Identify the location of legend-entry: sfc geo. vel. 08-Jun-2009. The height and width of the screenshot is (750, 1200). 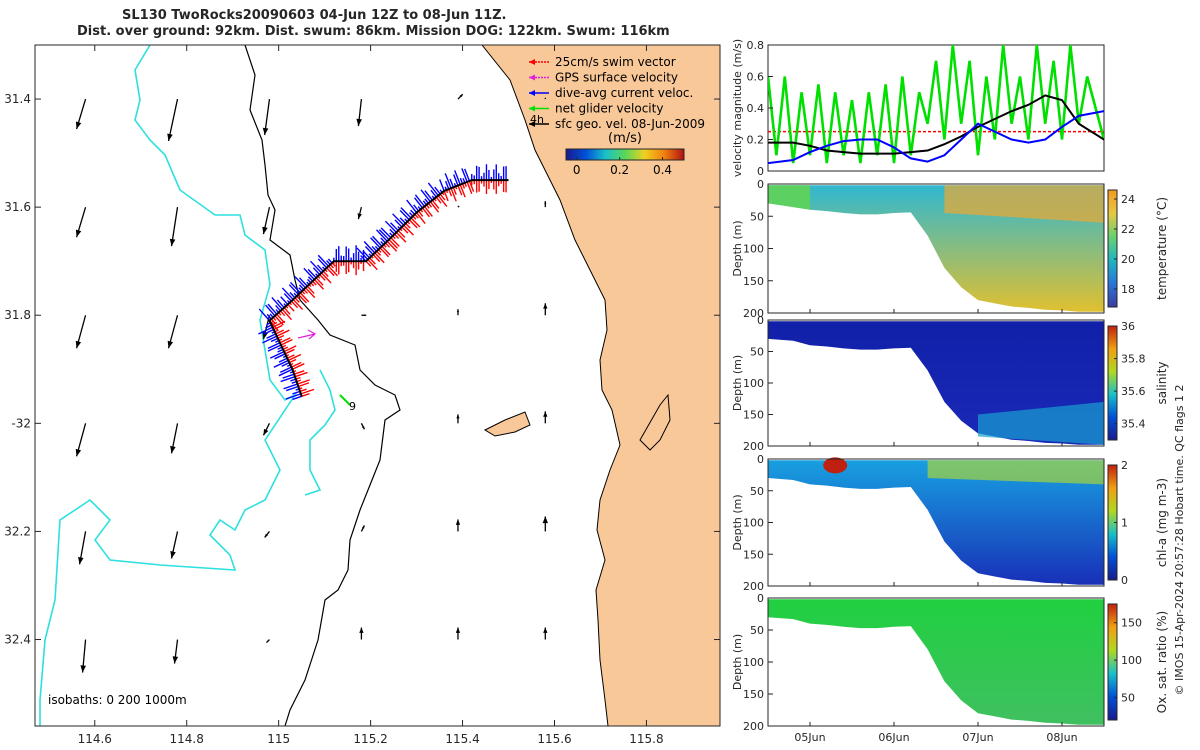
(617, 124).